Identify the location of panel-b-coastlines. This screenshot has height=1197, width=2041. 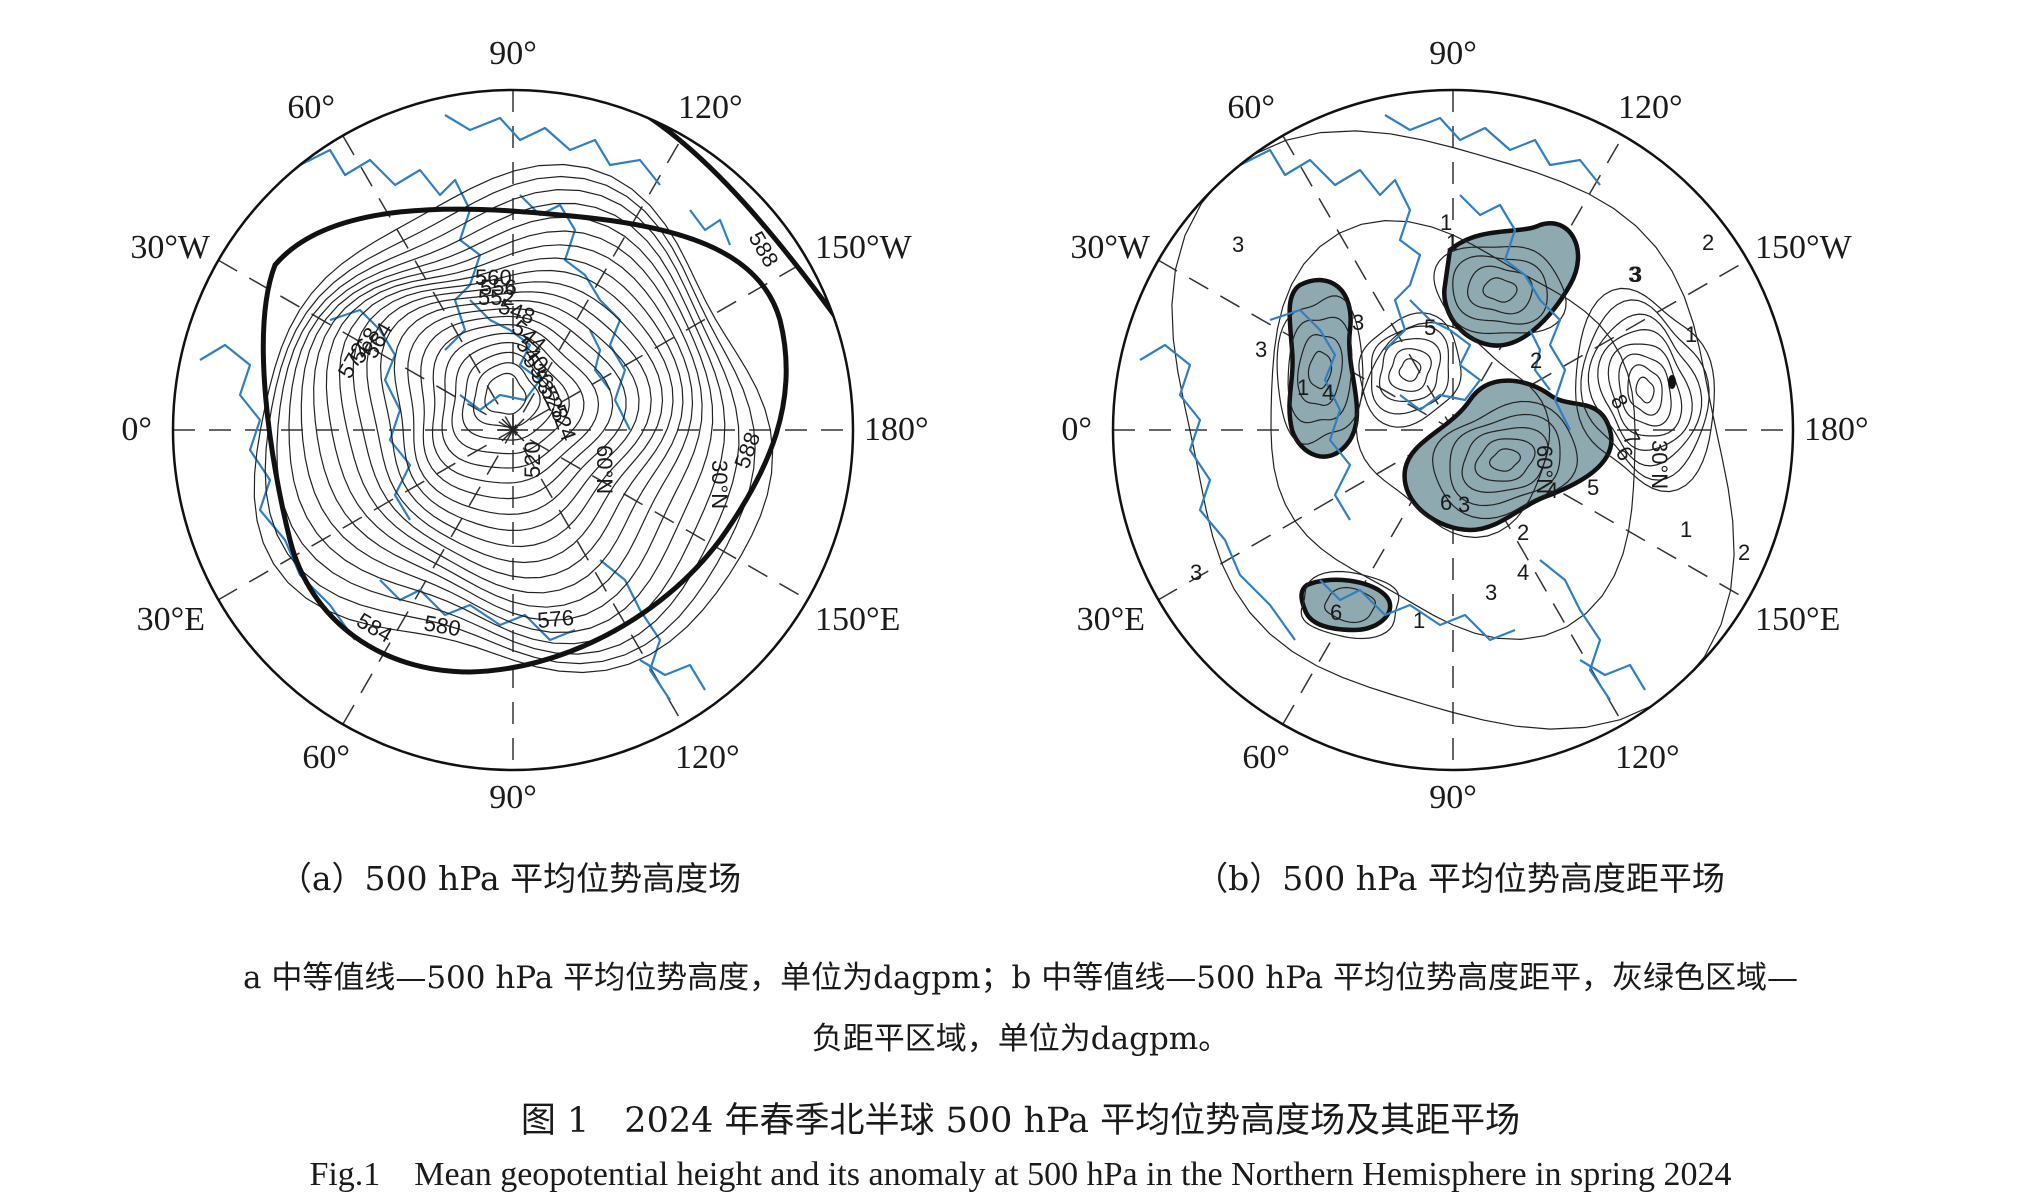
(1392, 407).